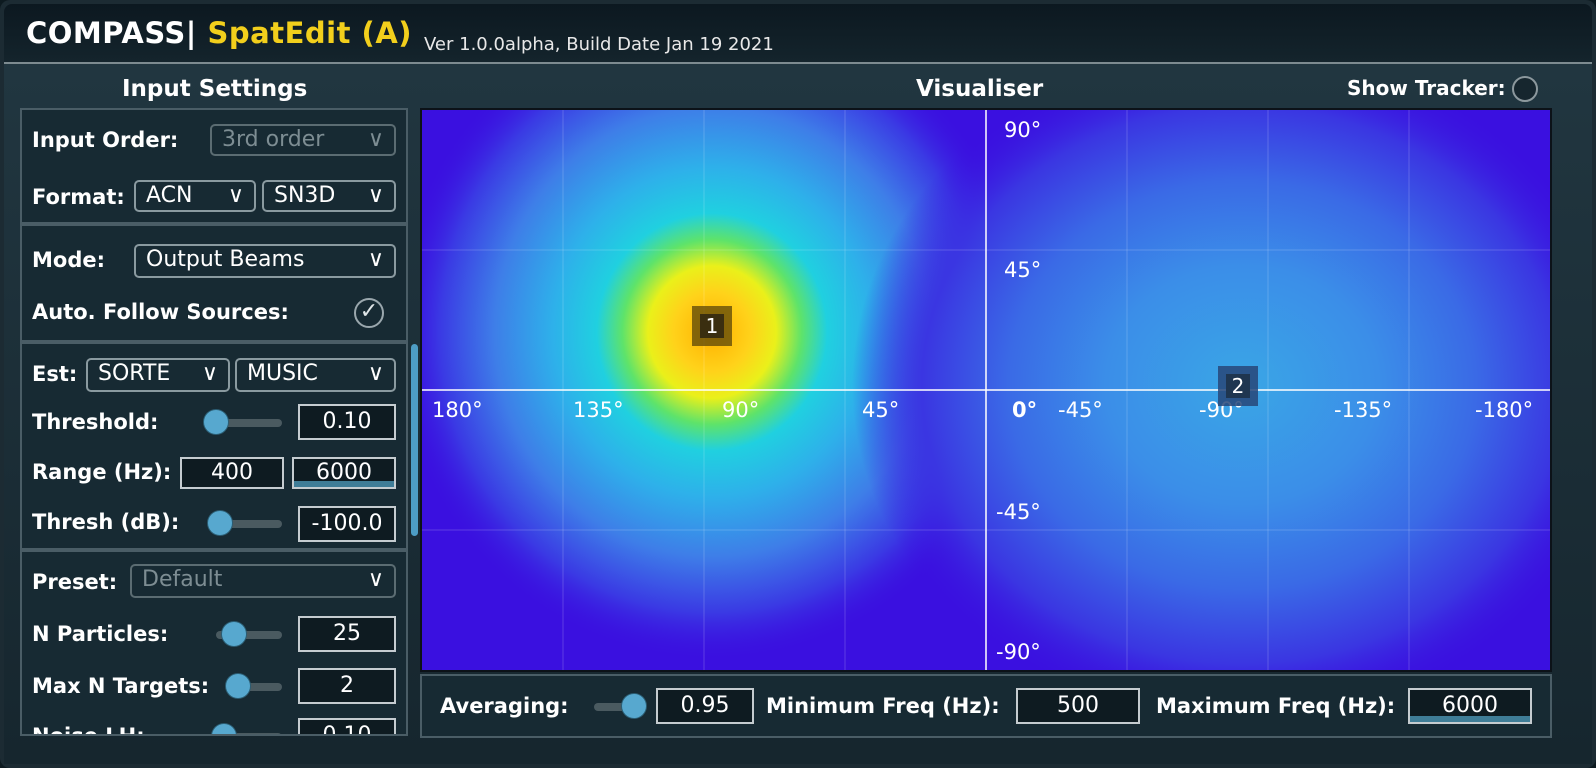 The image size is (1596, 768). I want to click on max-freq-fill, so click(1470, 719).